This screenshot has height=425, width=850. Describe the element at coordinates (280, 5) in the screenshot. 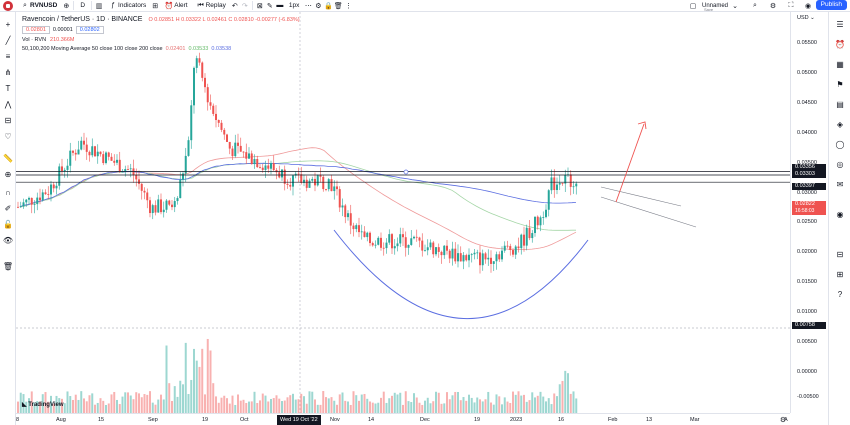

I see `line-color-icon: ▬` at that location.